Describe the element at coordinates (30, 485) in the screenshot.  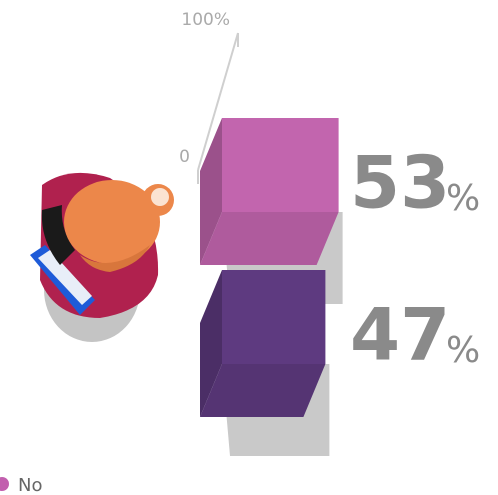
I see `legend-label: No` at that location.